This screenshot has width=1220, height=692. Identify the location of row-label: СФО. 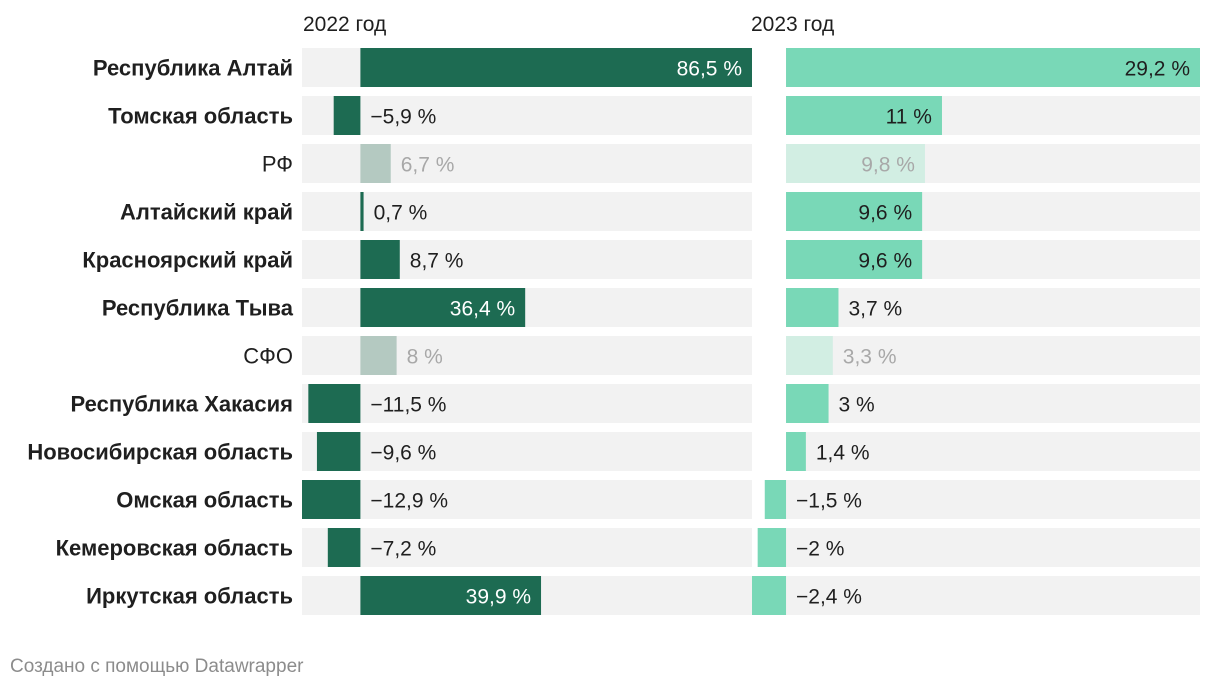
(268, 356).